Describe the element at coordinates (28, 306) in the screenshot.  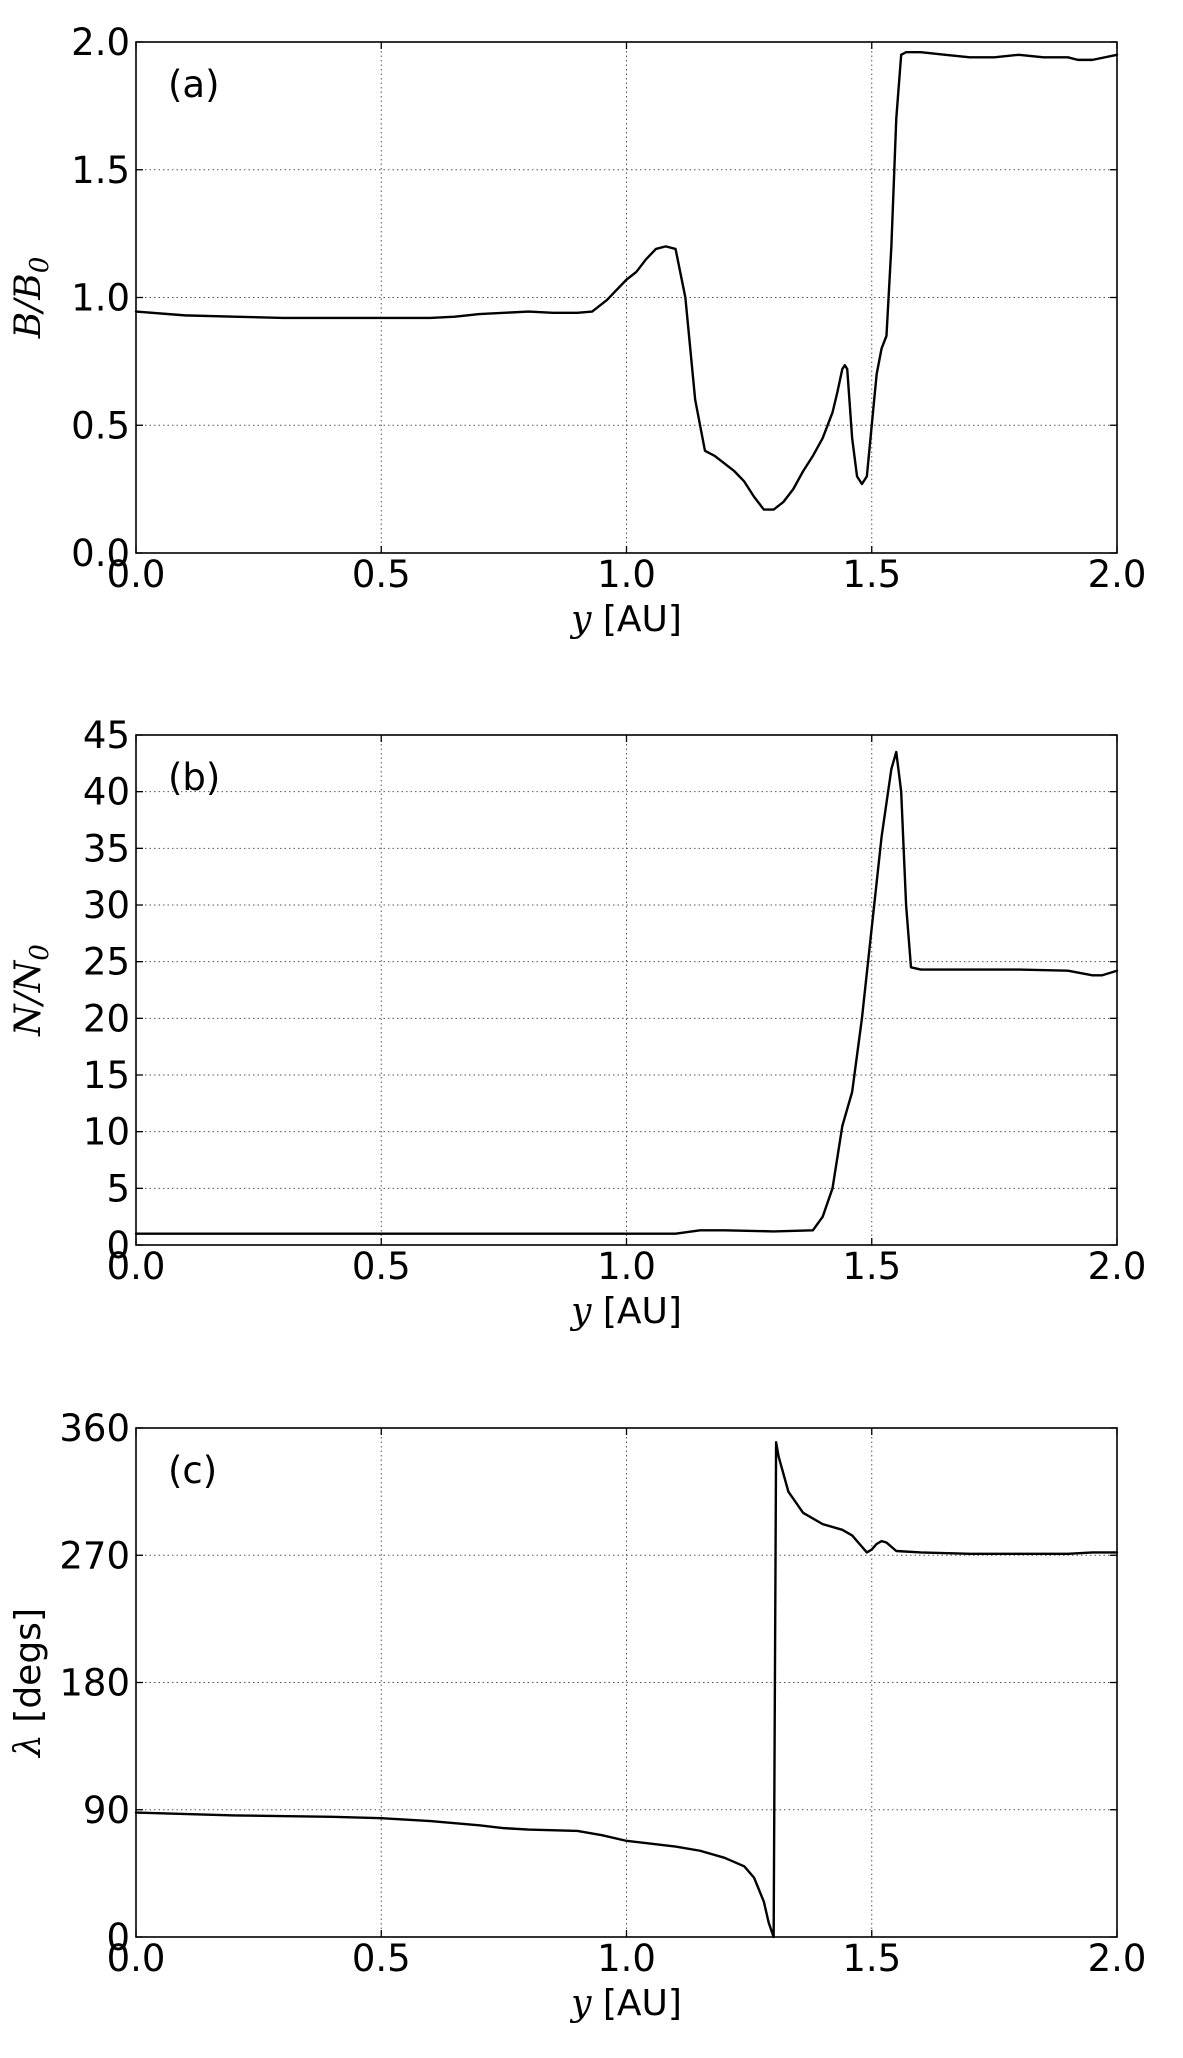
I see `y-axis-symbol: B/B` at that location.